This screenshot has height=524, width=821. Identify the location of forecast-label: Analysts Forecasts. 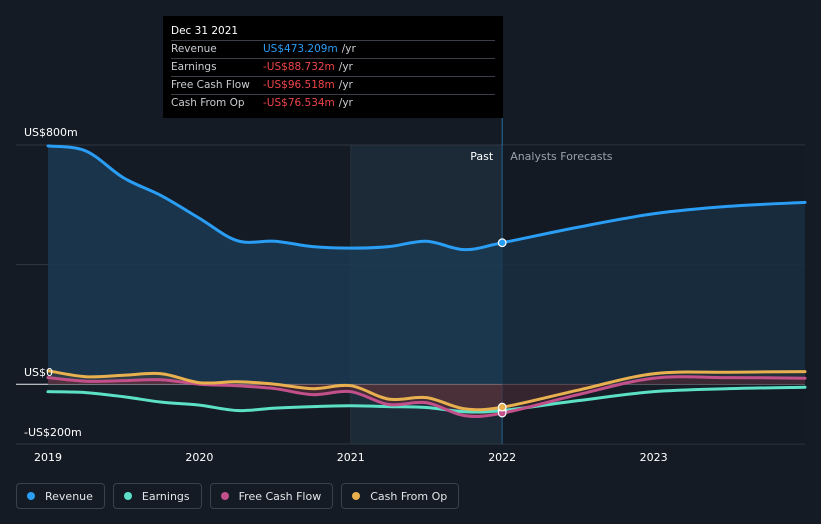
(561, 156).